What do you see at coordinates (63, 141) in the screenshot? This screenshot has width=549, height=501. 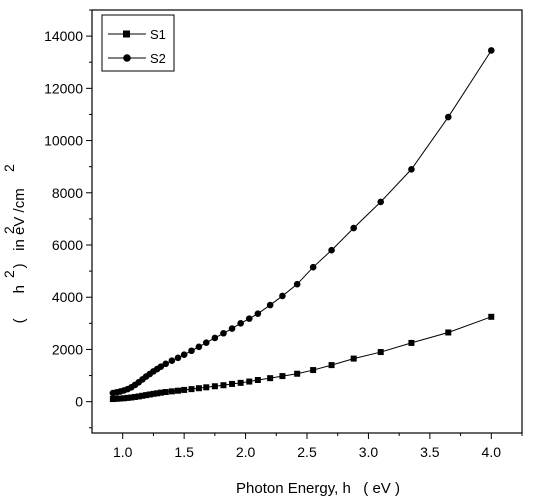 I see `y-tick-label-5: 10000` at bounding box center [63, 141].